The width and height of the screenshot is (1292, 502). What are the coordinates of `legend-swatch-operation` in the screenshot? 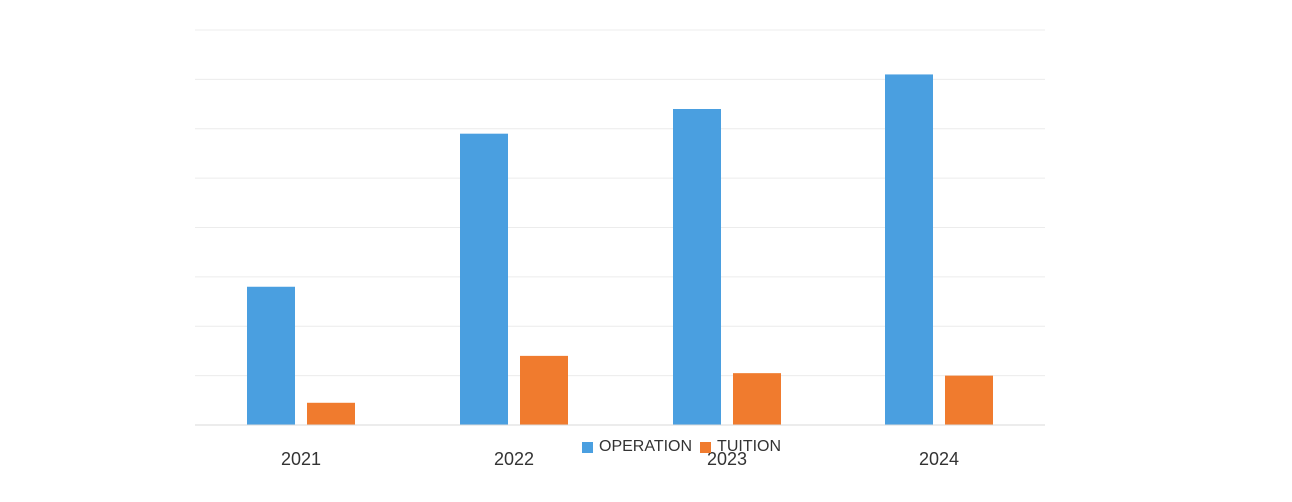 It's located at (587, 447).